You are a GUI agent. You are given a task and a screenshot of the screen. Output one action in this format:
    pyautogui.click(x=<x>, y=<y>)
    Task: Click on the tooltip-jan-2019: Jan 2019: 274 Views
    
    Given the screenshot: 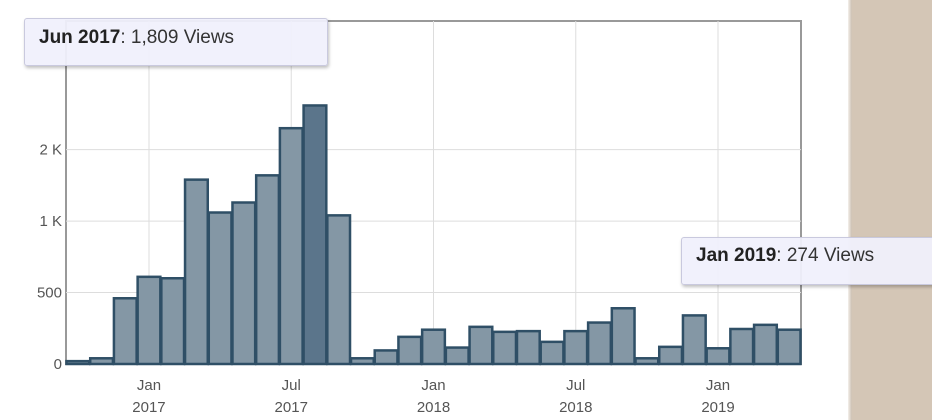 What is the action you would take?
    pyautogui.click(x=806, y=261)
    